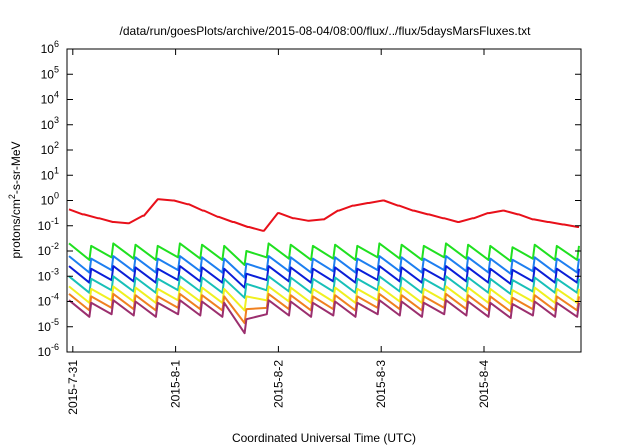 The image size is (640, 448). What do you see at coordinates (55, 297) in the screenshot?
I see `y-tick-exponent: -4` at bounding box center [55, 297].